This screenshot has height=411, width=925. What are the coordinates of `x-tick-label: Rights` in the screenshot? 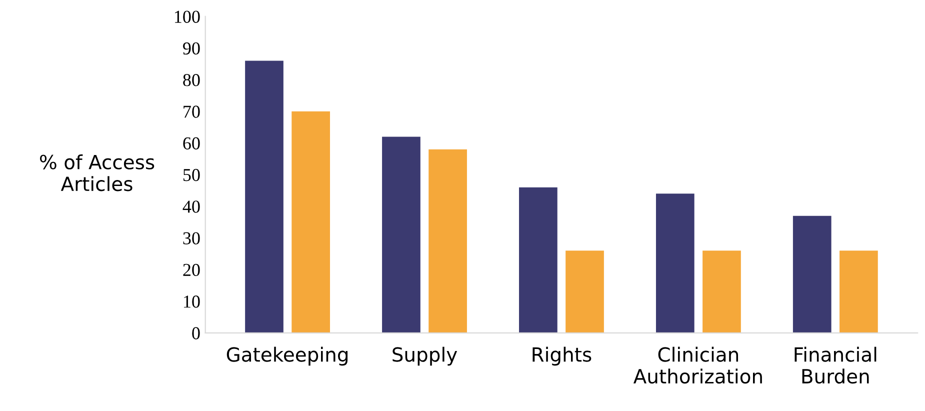 It's located at (562, 356).